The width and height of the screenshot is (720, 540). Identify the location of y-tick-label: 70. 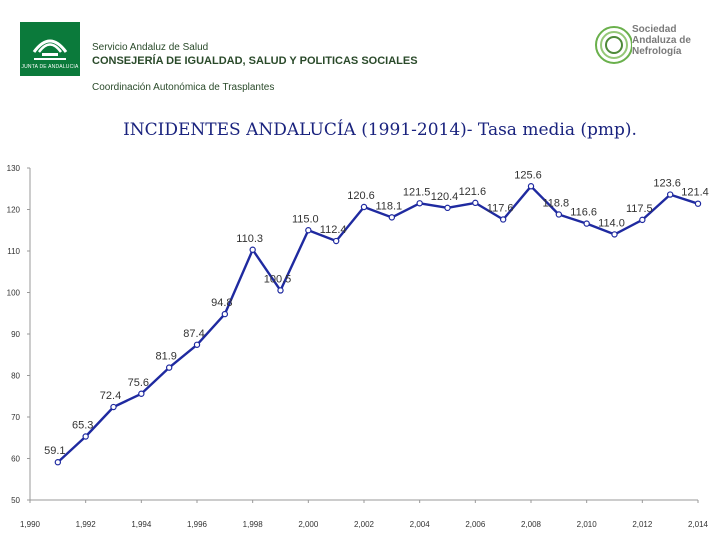
(15, 417).